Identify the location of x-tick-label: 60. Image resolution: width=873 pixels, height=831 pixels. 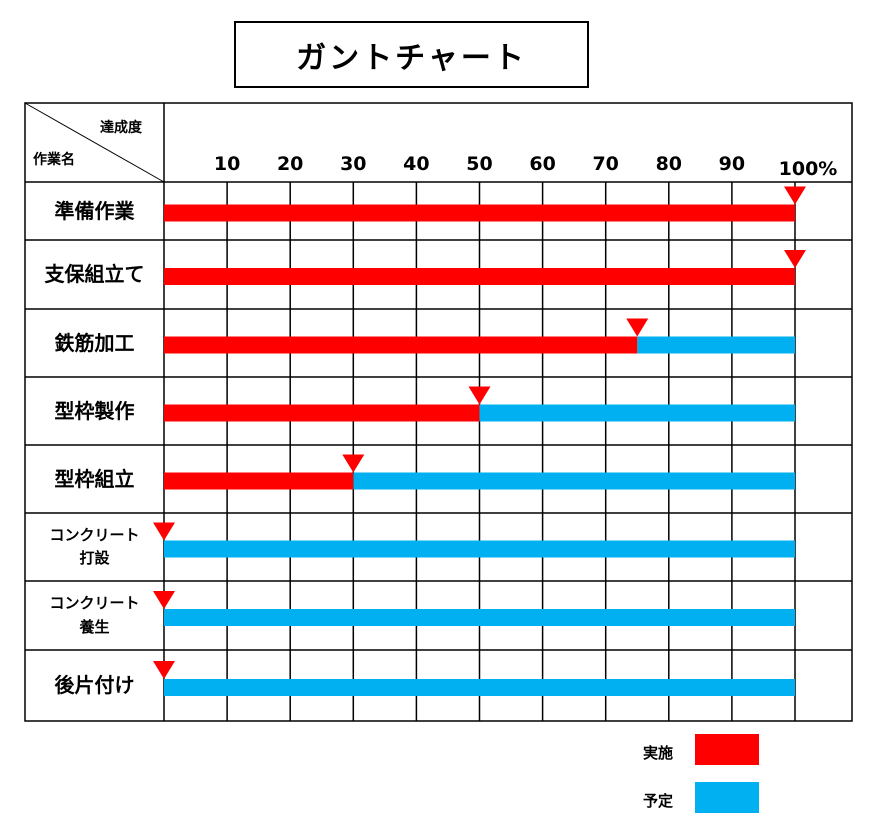
(542, 164).